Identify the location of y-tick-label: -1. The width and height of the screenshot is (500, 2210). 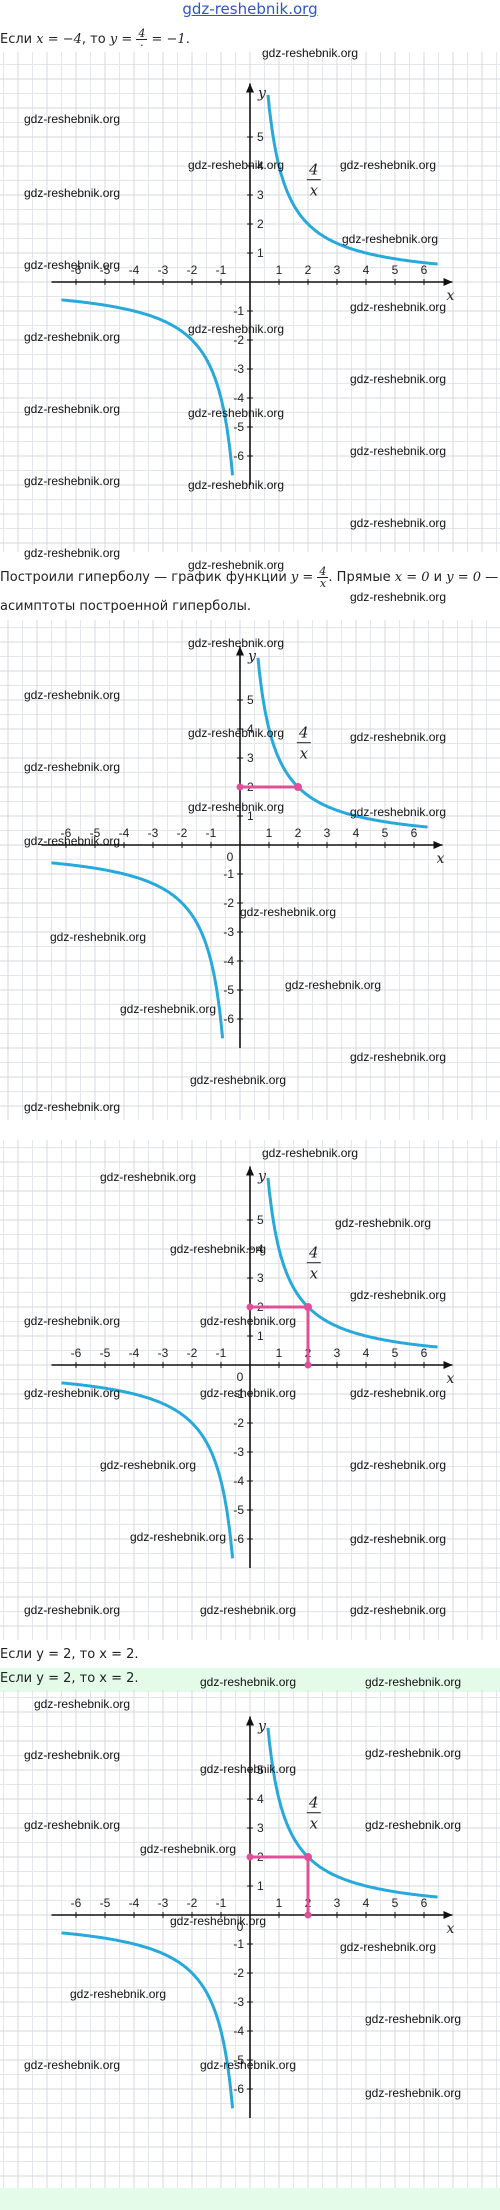
(228, 874).